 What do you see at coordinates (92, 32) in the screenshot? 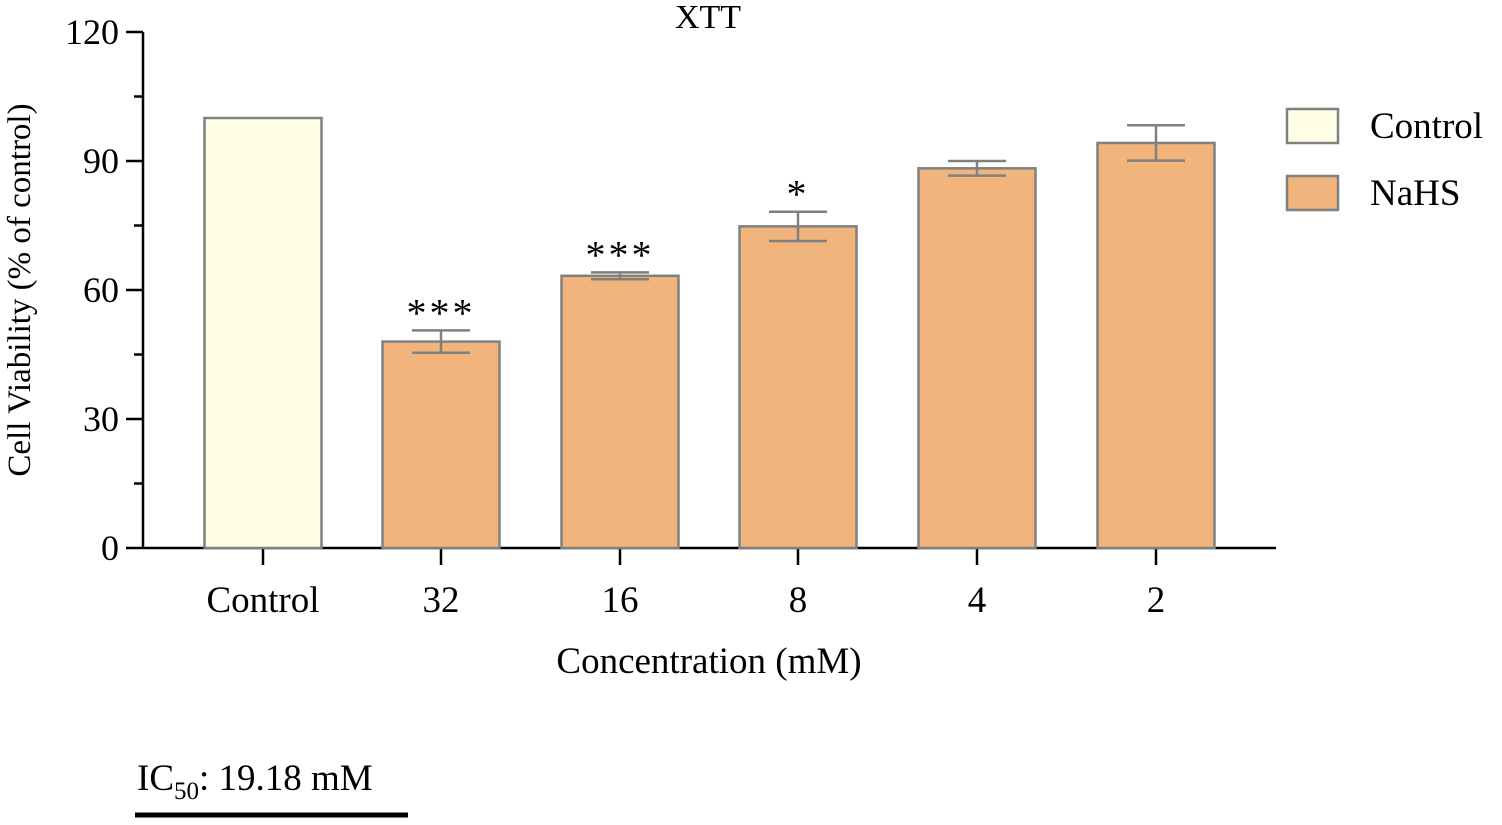
I see `y-tick-label: 120` at bounding box center [92, 32].